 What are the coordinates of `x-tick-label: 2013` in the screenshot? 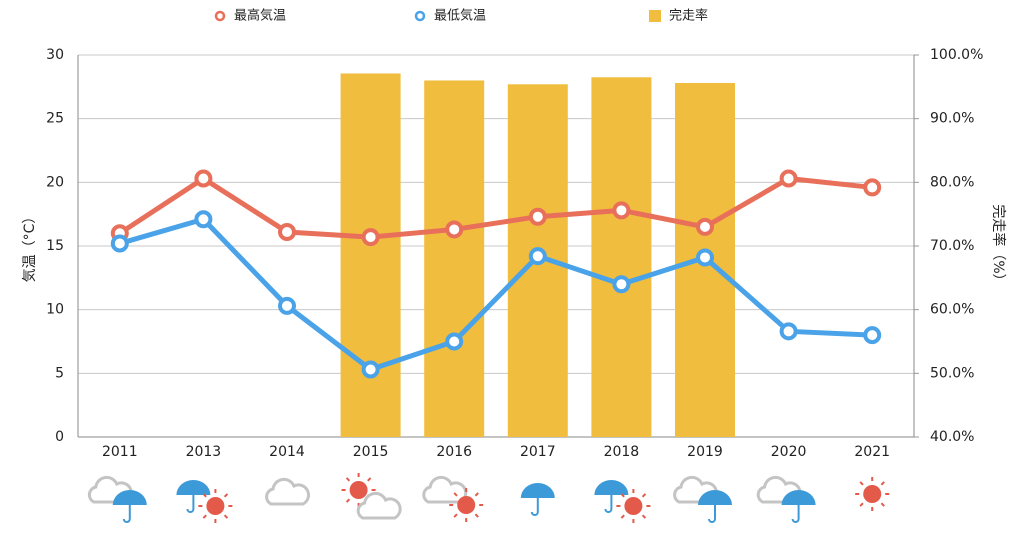 It's located at (204, 452).